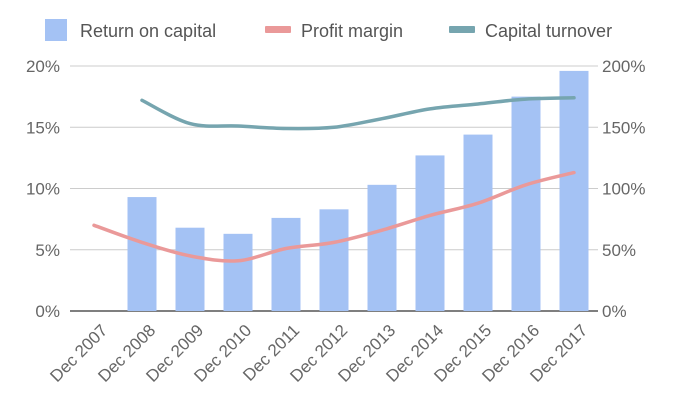 This screenshot has height=416, width=674. Describe the element at coordinates (614, 311) in the screenshot. I see `y-right-tick-label: 0%` at that location.